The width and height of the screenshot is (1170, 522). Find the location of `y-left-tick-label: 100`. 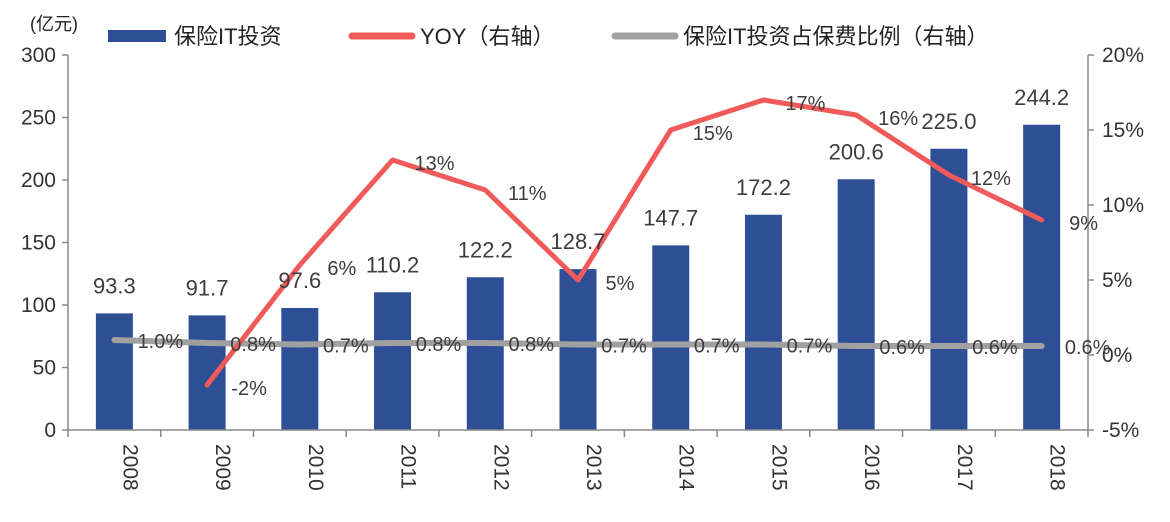

y-left-tick-label: 100 is located at coordinates (38, 305).